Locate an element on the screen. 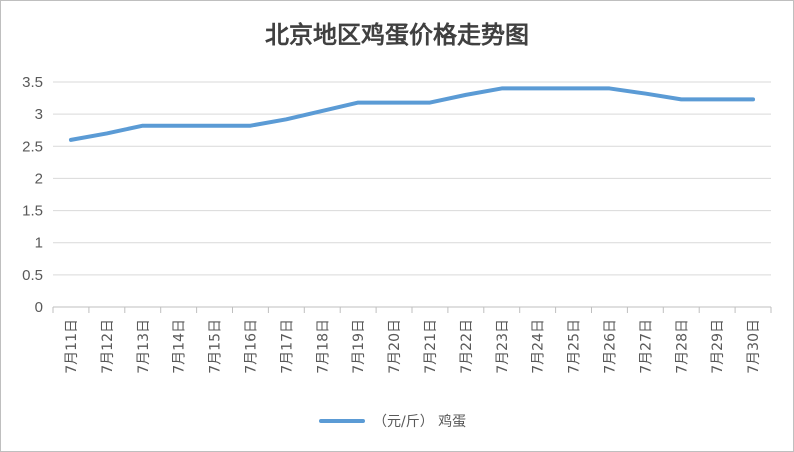 The image size is (794, 452). legend-label: （元/斤） 鸡蛋 is located at coordinates (420, 422).